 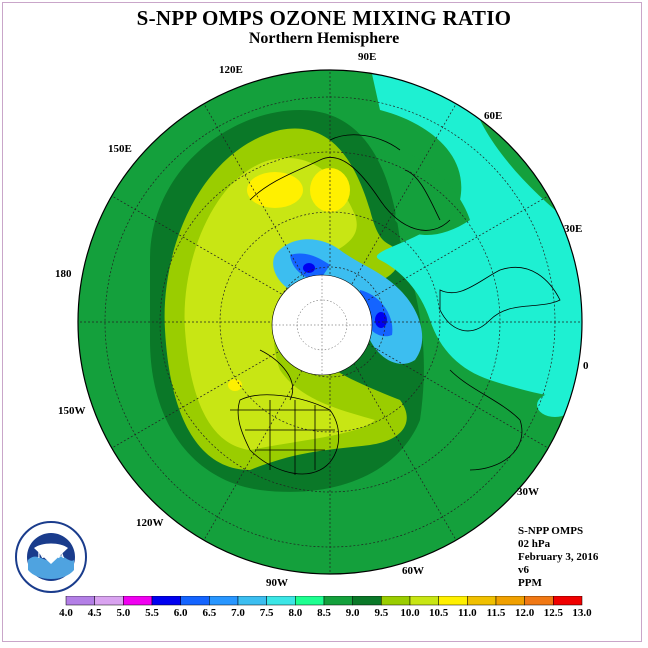 I want to click on lon-label-180: 180, so click(x=63, y=274).